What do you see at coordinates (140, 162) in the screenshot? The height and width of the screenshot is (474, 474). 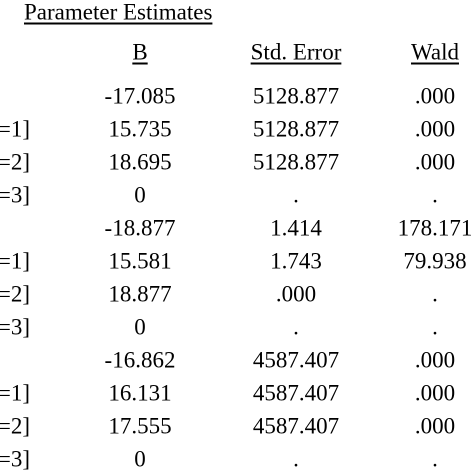 I see `cell: 18.695` at bounding box center [140, 162].